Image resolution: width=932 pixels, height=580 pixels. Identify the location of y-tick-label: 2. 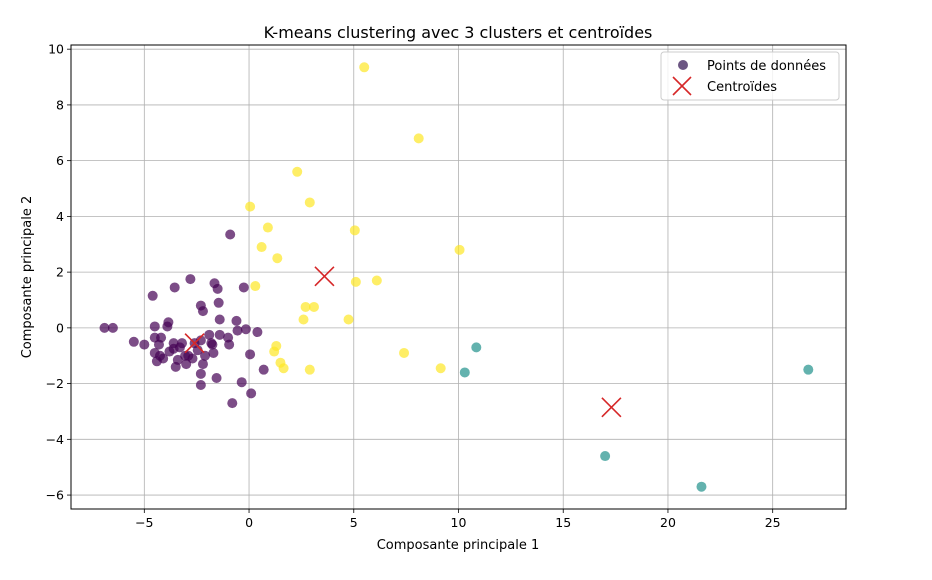
(60, 272).